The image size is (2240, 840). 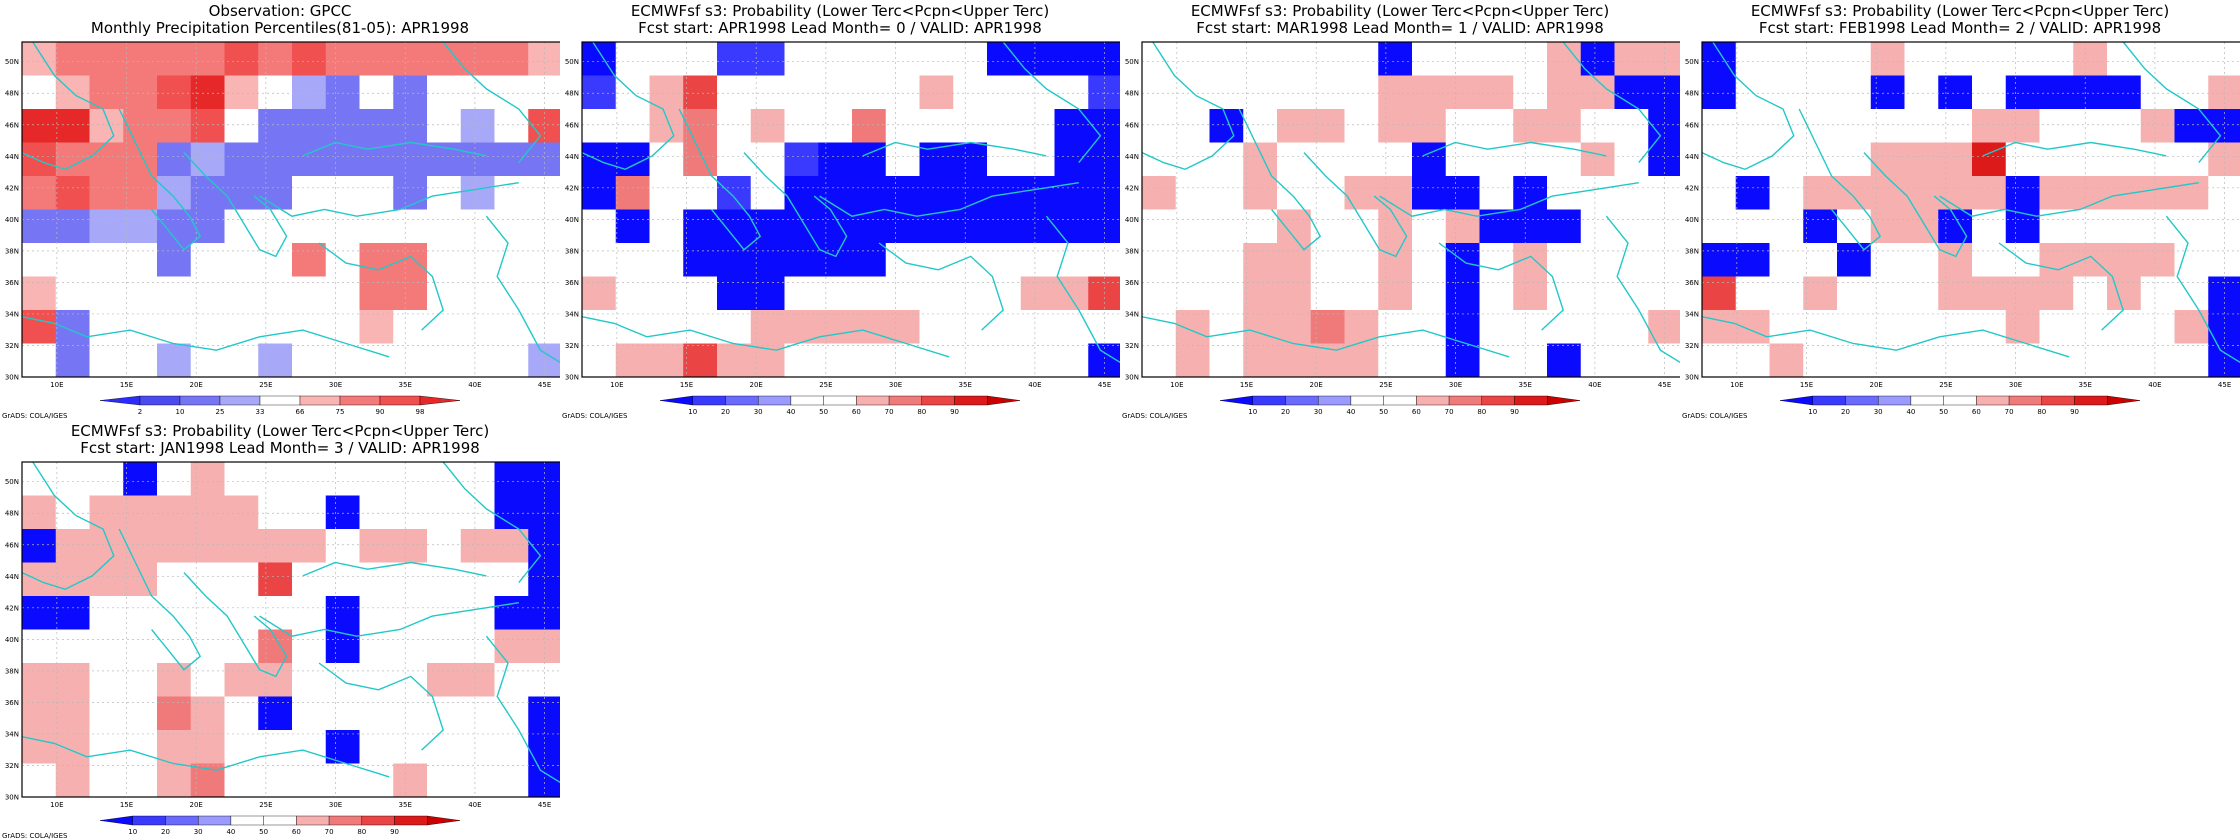 I want to click on colorbar-label: 30, so click(x=1318, y=412).